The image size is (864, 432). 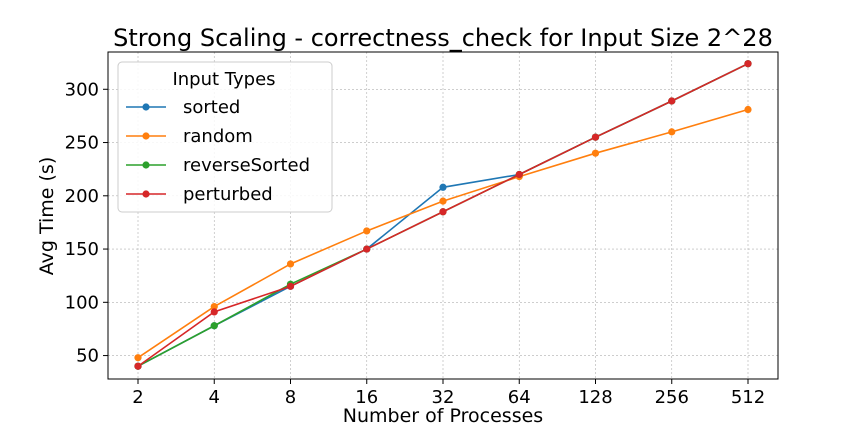 I want to click on x-axis: 2 4 8 16 32 64 128 256 512, so click(x=448, y=393).